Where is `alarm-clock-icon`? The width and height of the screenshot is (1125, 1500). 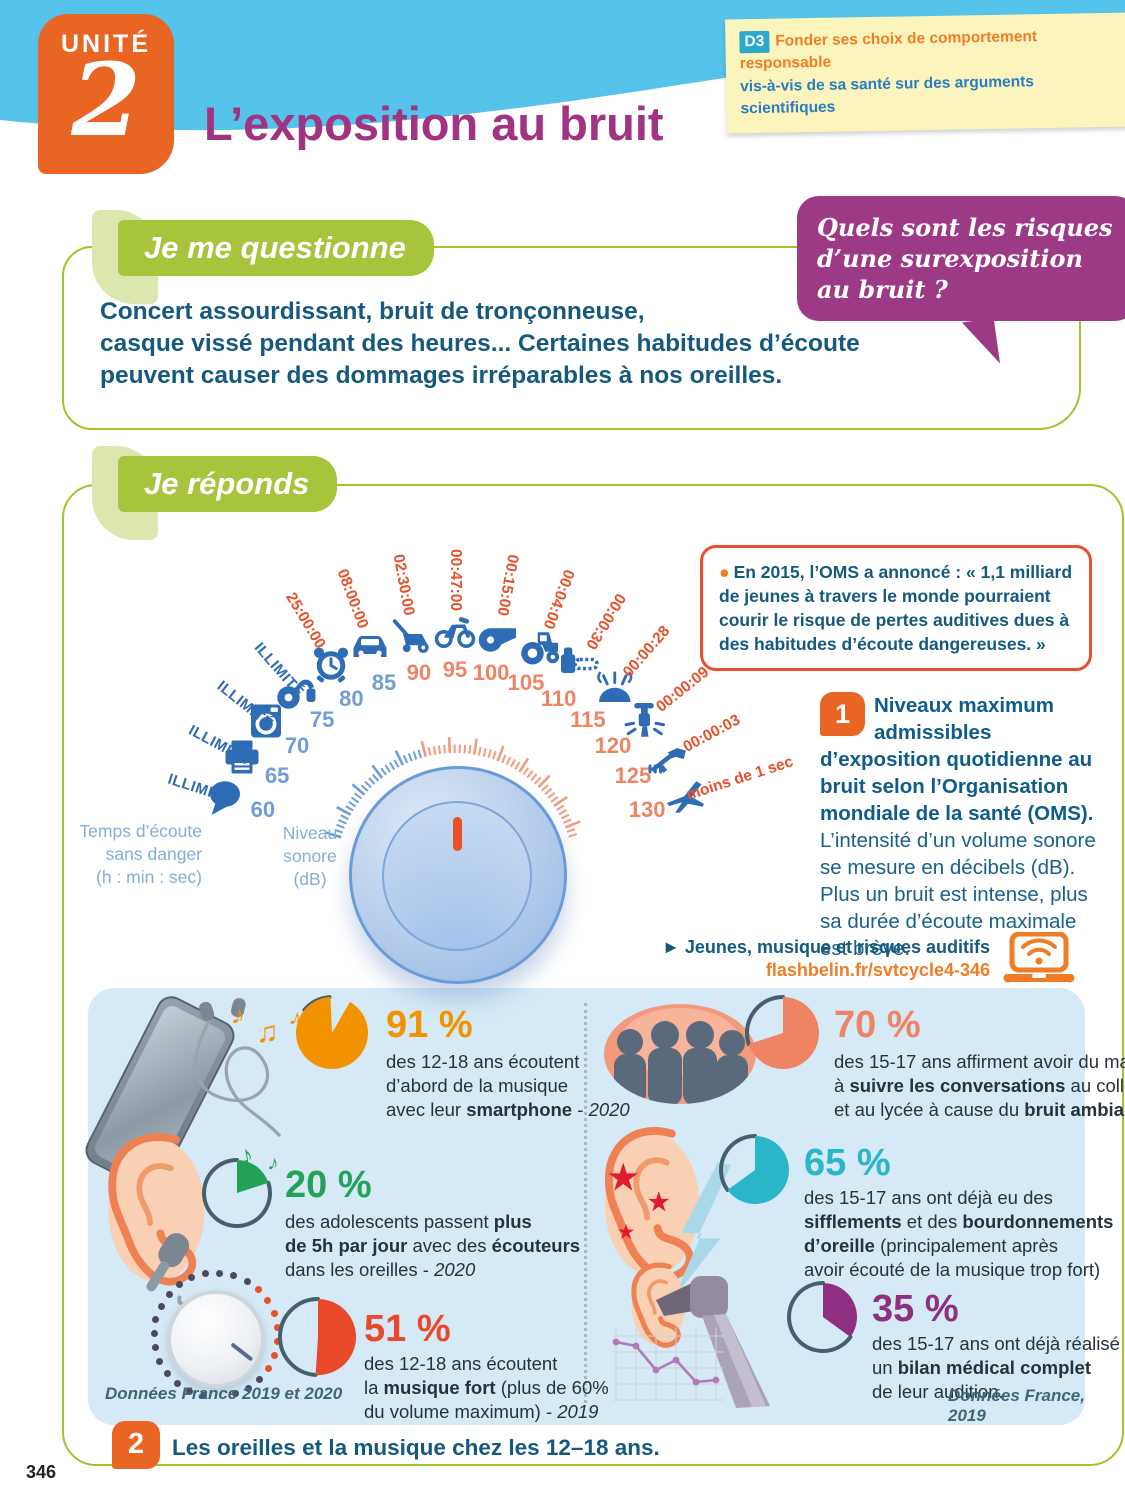
alarm-clock-icon is located at coordinates (330, 665).